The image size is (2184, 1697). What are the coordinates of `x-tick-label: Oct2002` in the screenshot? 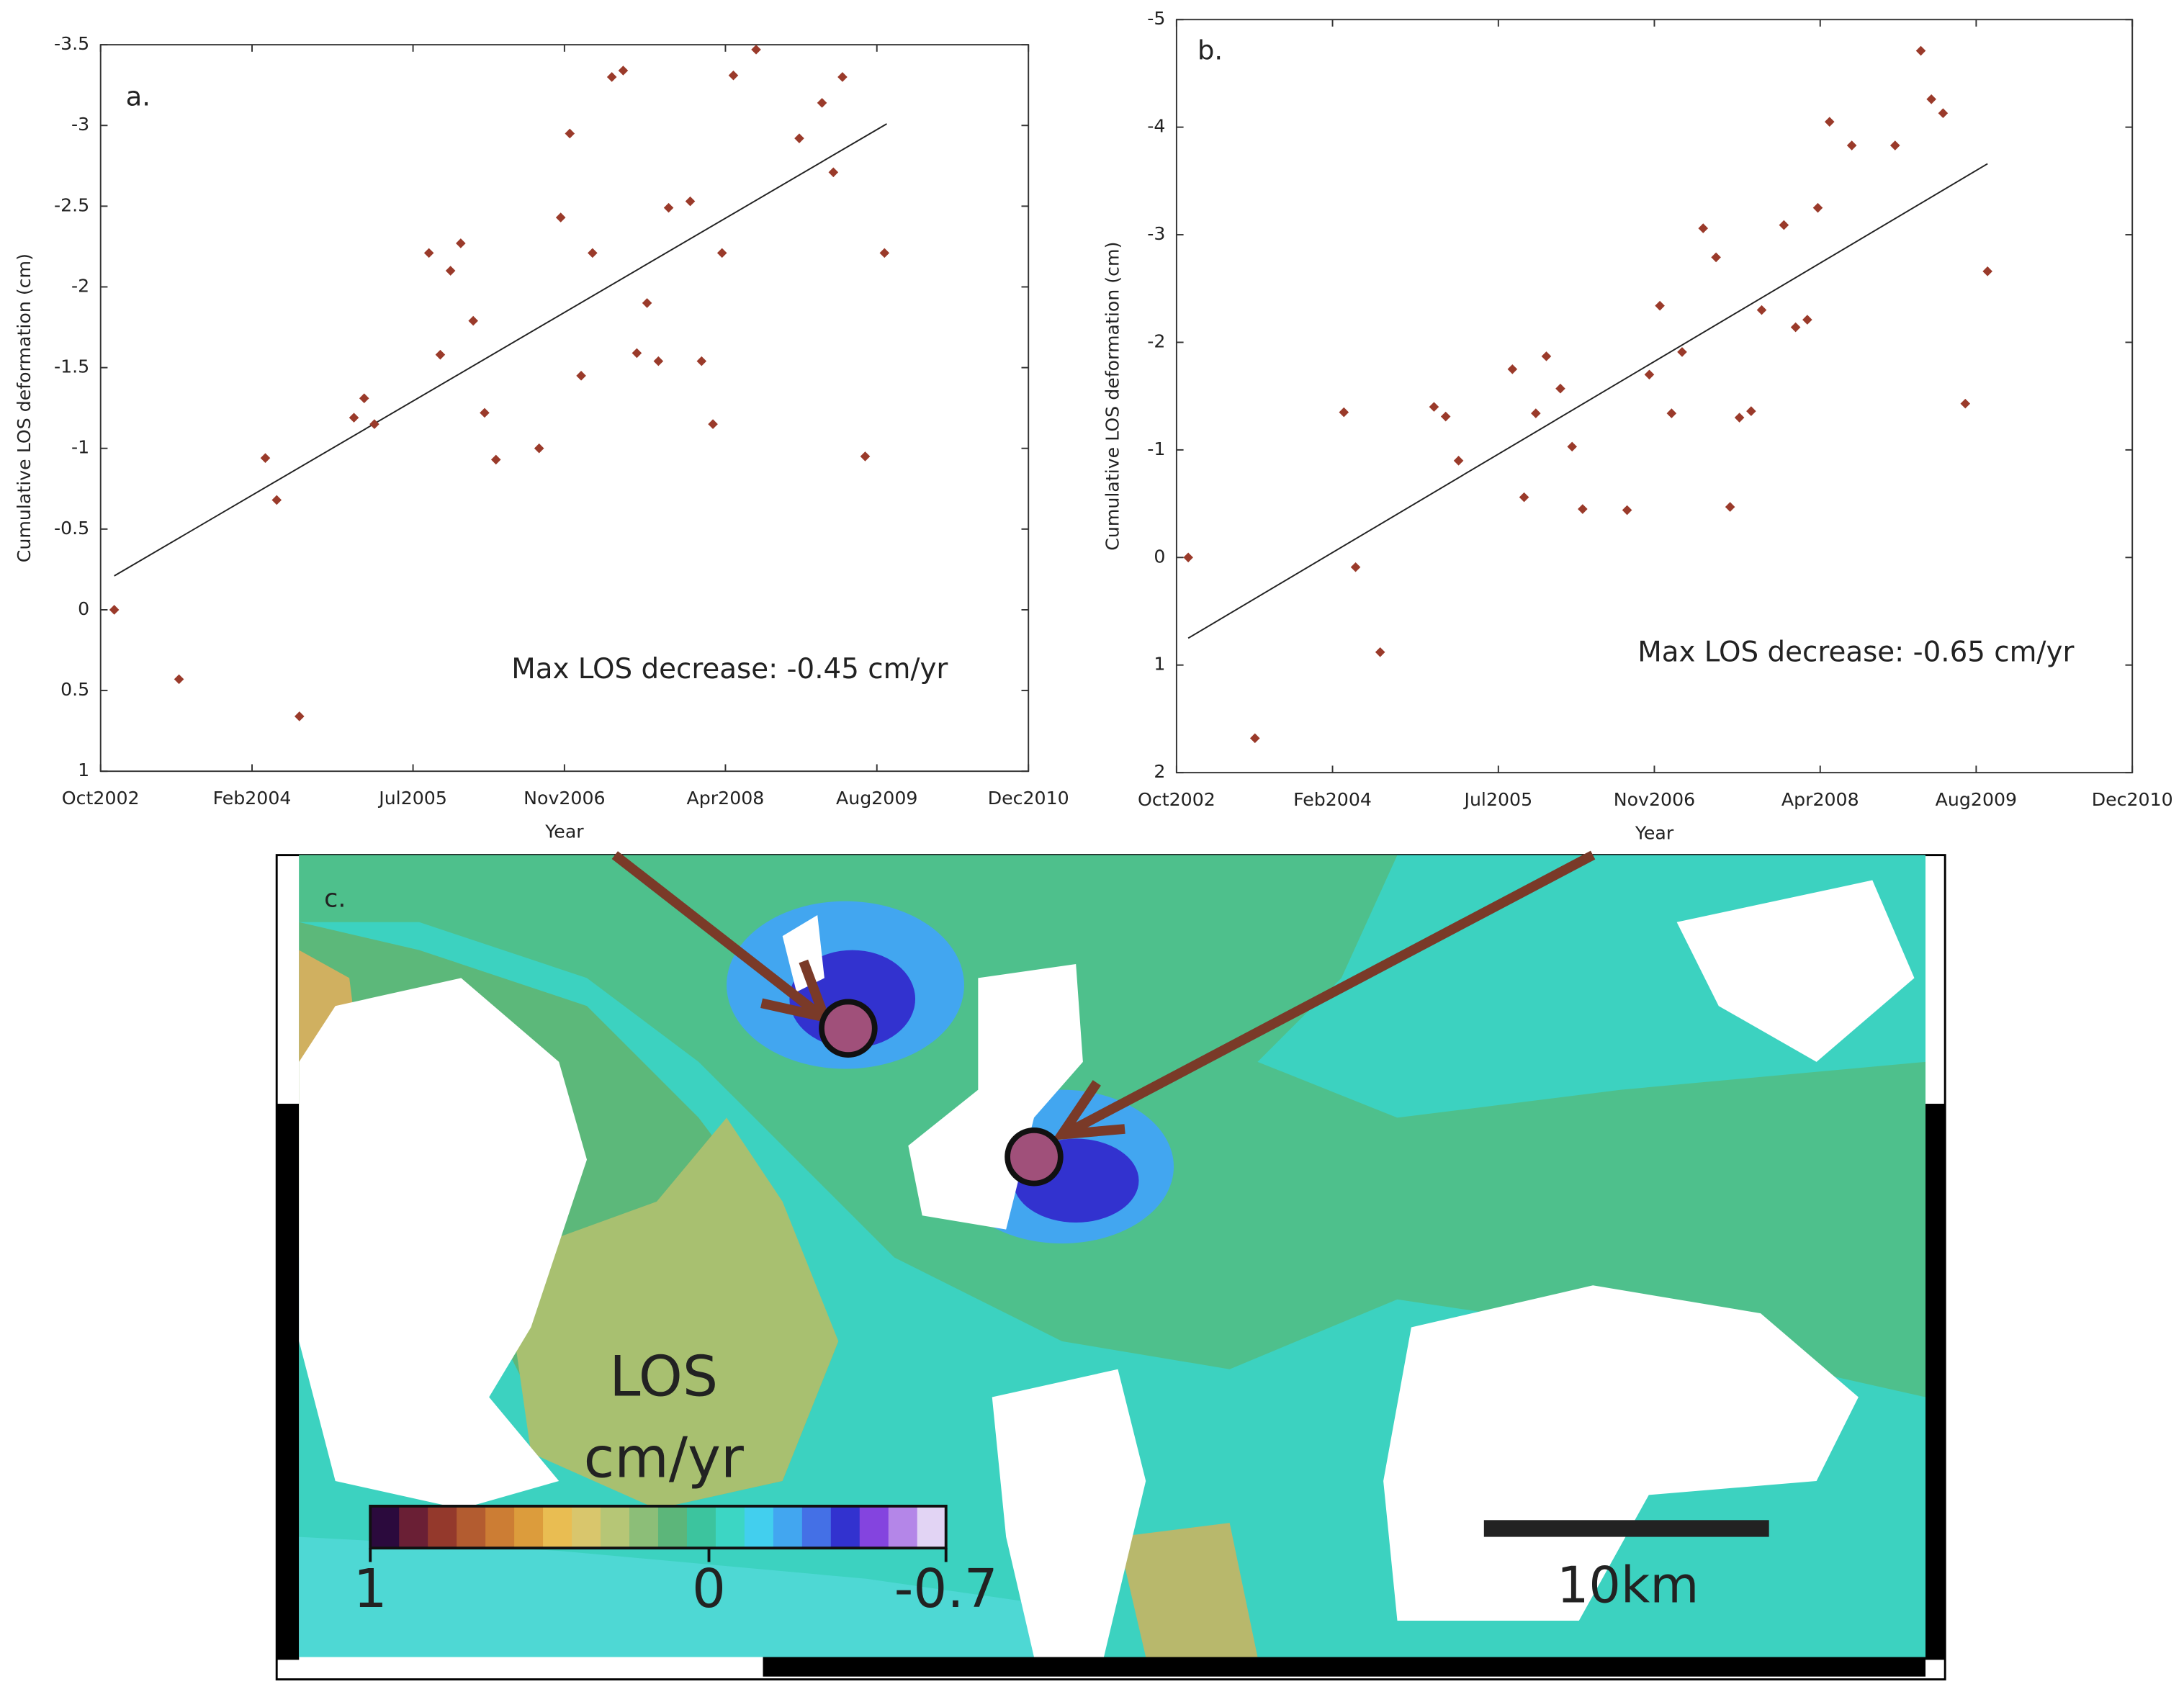 It's located at (101, 798).